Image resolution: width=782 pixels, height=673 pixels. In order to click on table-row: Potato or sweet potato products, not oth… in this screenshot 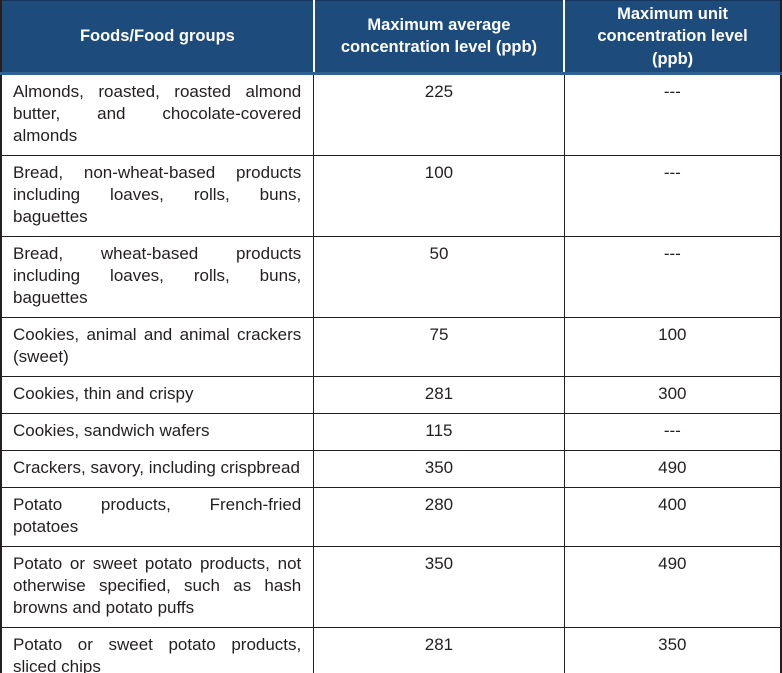, I will do `click(391, 586)`.